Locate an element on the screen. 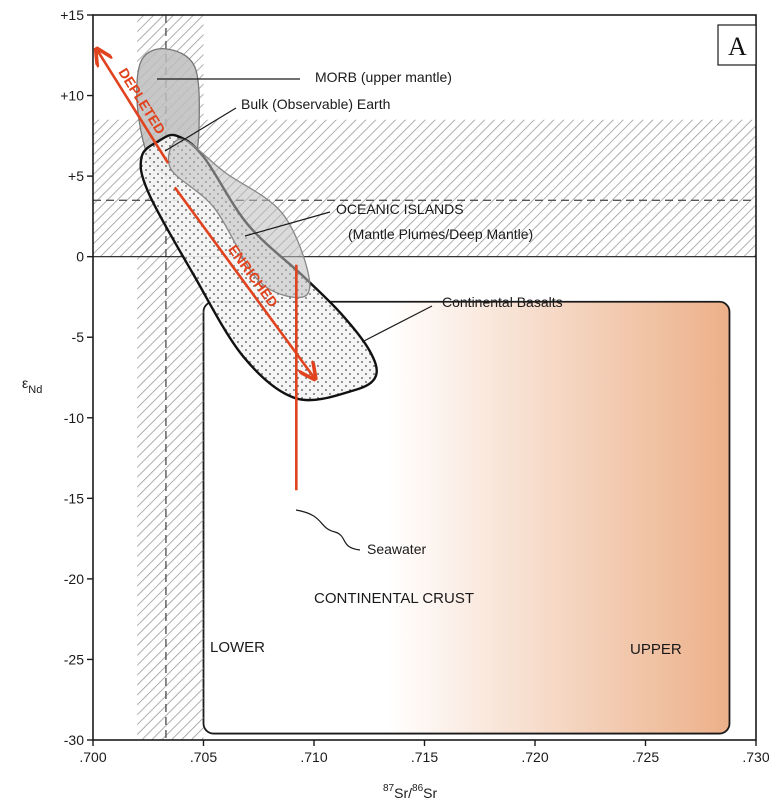 The width and height of the screenshot is (769, 805). y-tick-label: -10 is located at coordinates (74, 418).